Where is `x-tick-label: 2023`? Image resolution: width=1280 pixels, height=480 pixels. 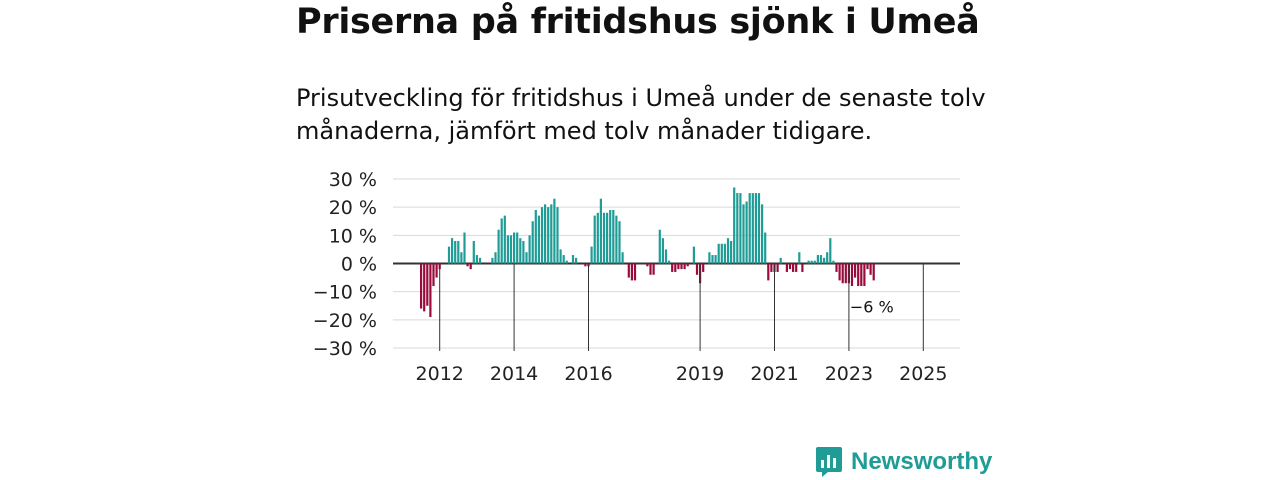
x-tick-label: 2023 is located at coordinates (849, 374).